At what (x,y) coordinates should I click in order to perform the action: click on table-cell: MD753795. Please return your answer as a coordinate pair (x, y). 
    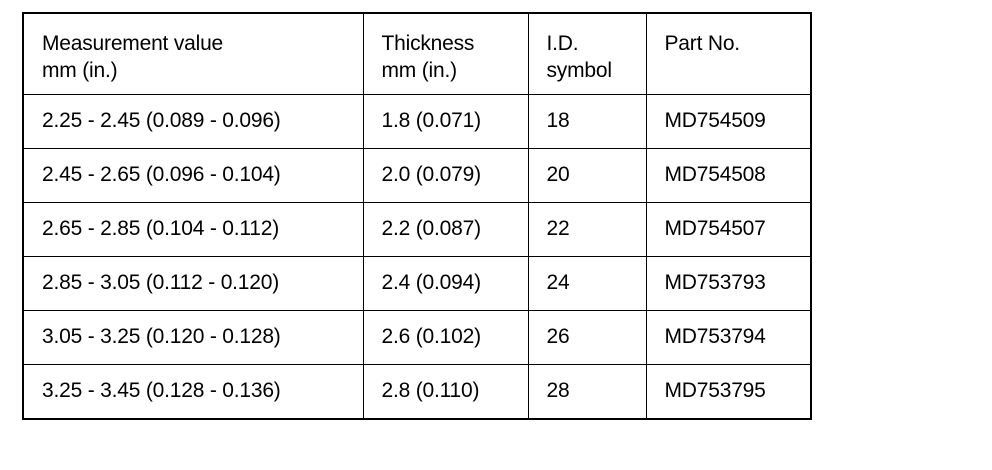
    Looking at the image, I should click on (728, 391).